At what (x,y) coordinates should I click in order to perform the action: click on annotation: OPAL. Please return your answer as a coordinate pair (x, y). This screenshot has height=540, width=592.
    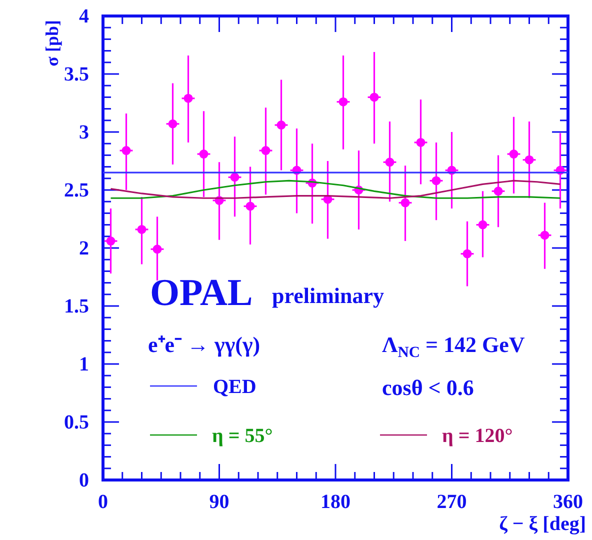
    Looking at the image, I should click on (201, 293).